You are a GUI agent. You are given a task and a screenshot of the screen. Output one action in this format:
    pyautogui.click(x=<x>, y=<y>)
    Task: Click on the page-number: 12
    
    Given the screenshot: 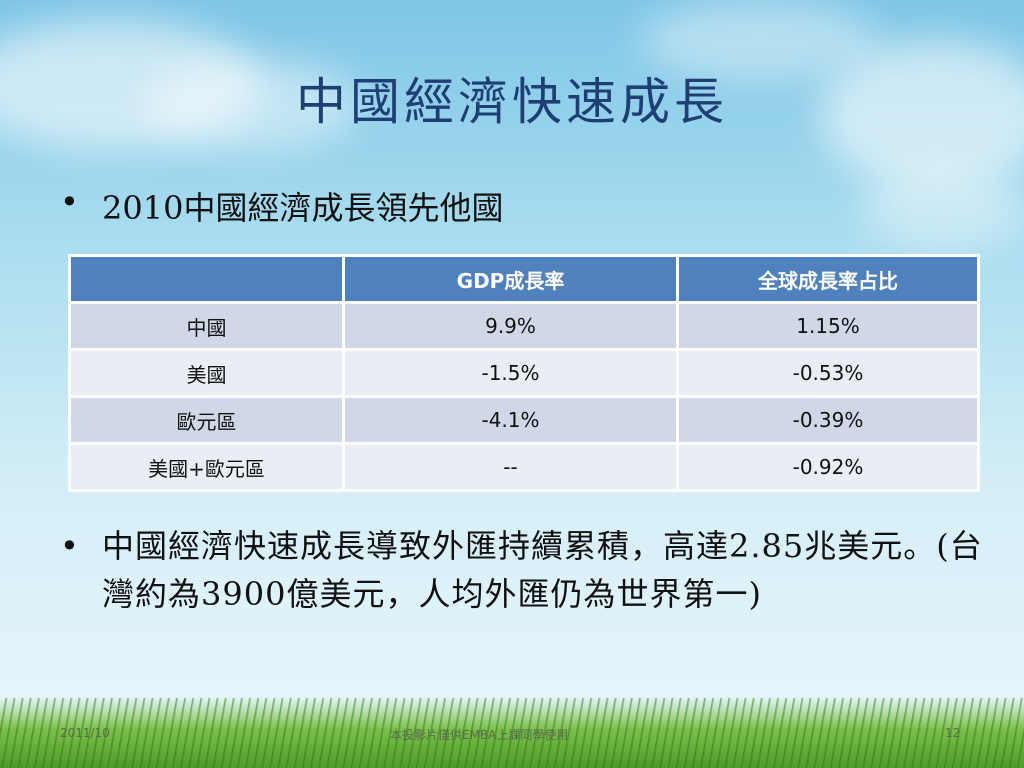 What is the action you would take?
    pyautogui.click(x=953, y=733)
    